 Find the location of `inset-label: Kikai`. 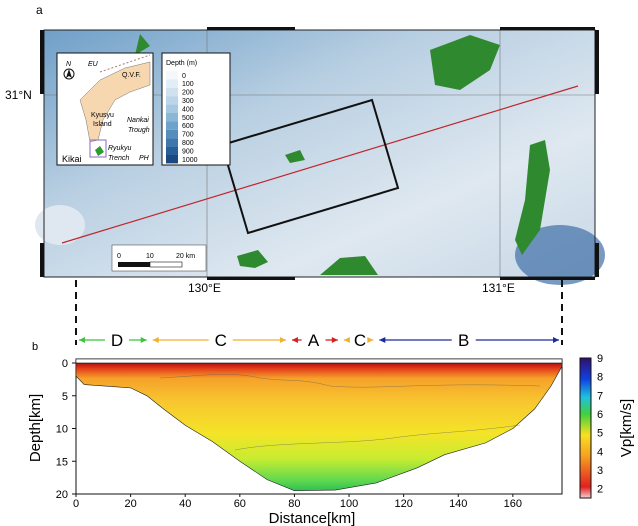

inset-label: Kikai is located at coordinates (72, 159).